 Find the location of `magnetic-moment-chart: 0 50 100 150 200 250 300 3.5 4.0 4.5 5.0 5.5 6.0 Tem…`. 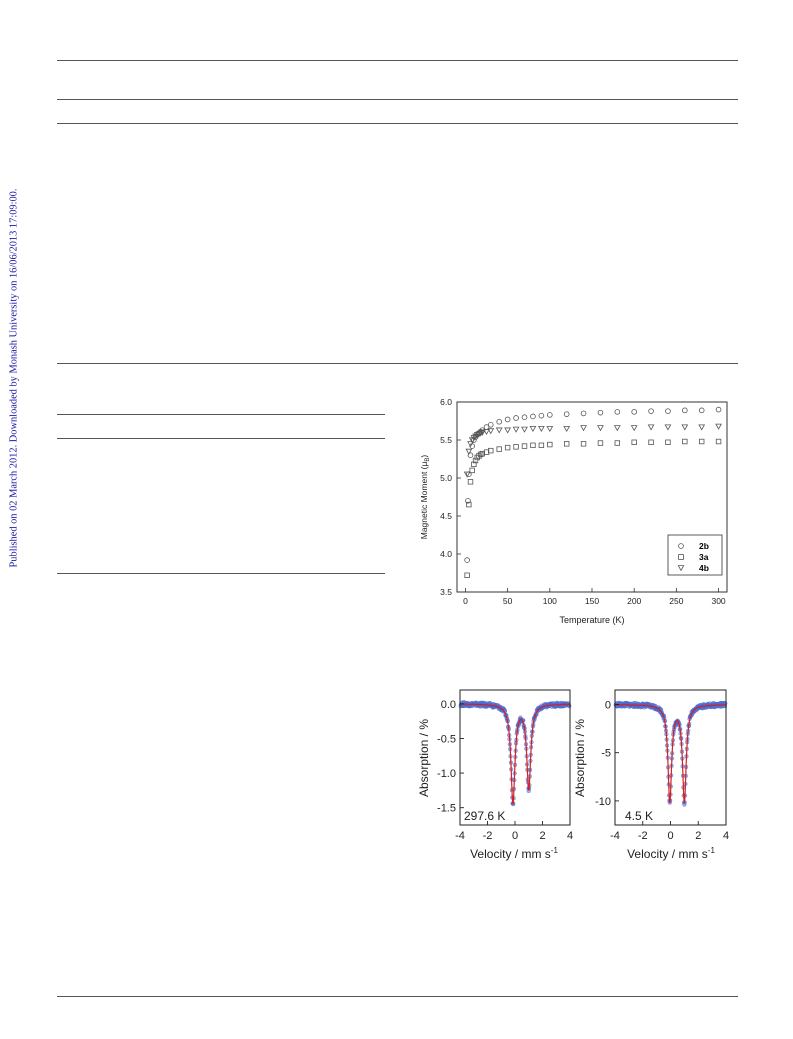

magnetic-moment-chart: 0 50 100 150 200 250 300 3.5 4.0 4.5 5.0 5.5 6.0 Tem… is located at coordinates (573, 511).